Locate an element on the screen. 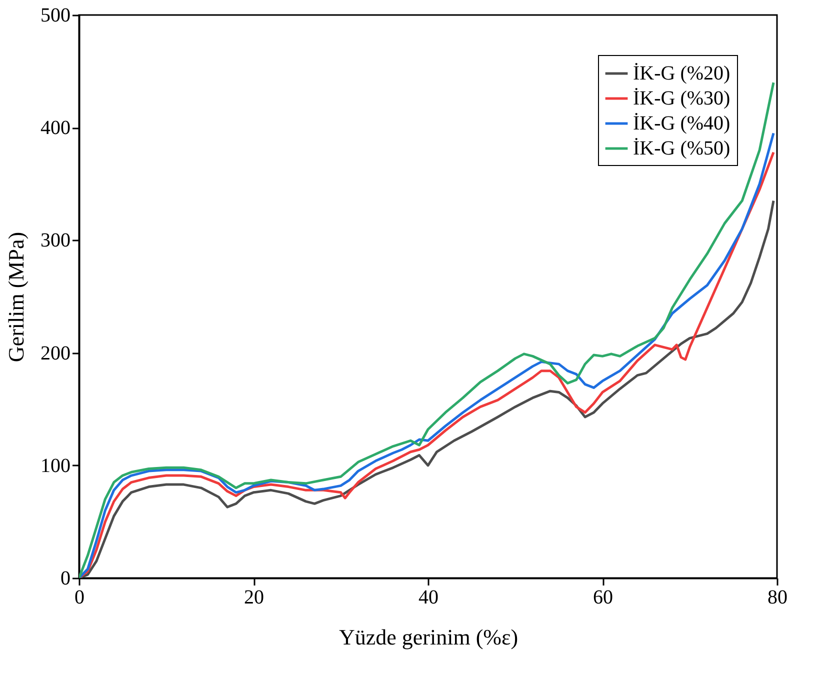 This screenshot has width=839, height=684. legend-label: İK-G (%40) is located at coordinates (681, 123).